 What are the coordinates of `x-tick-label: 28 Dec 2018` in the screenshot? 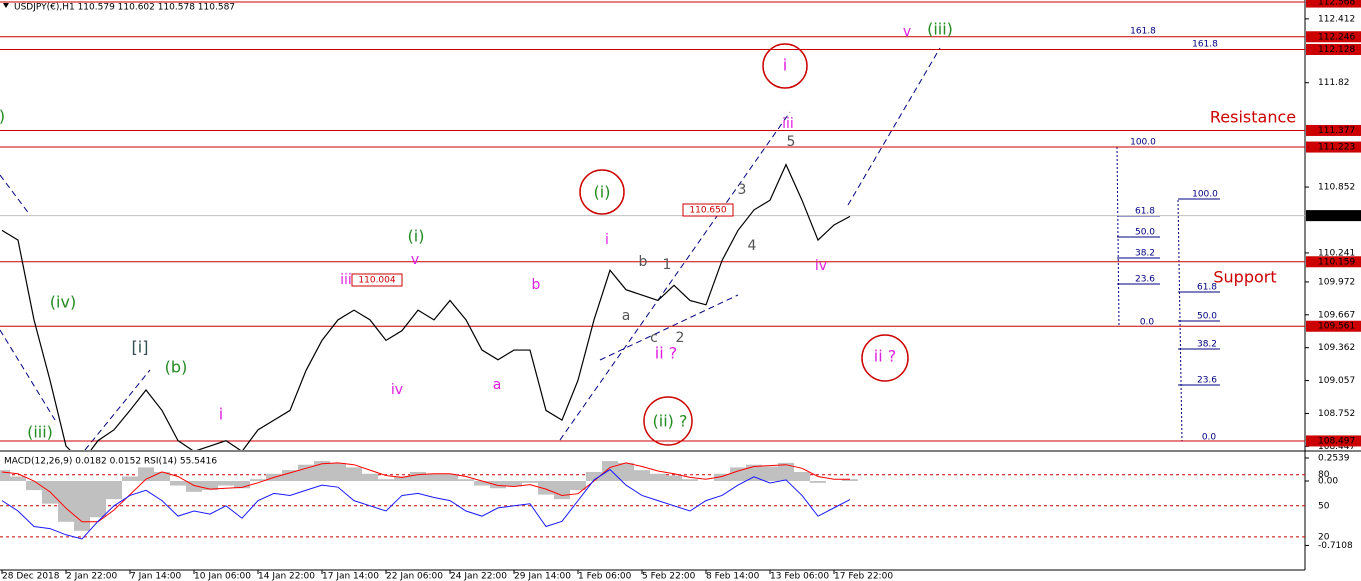 It's located at (31, 576).